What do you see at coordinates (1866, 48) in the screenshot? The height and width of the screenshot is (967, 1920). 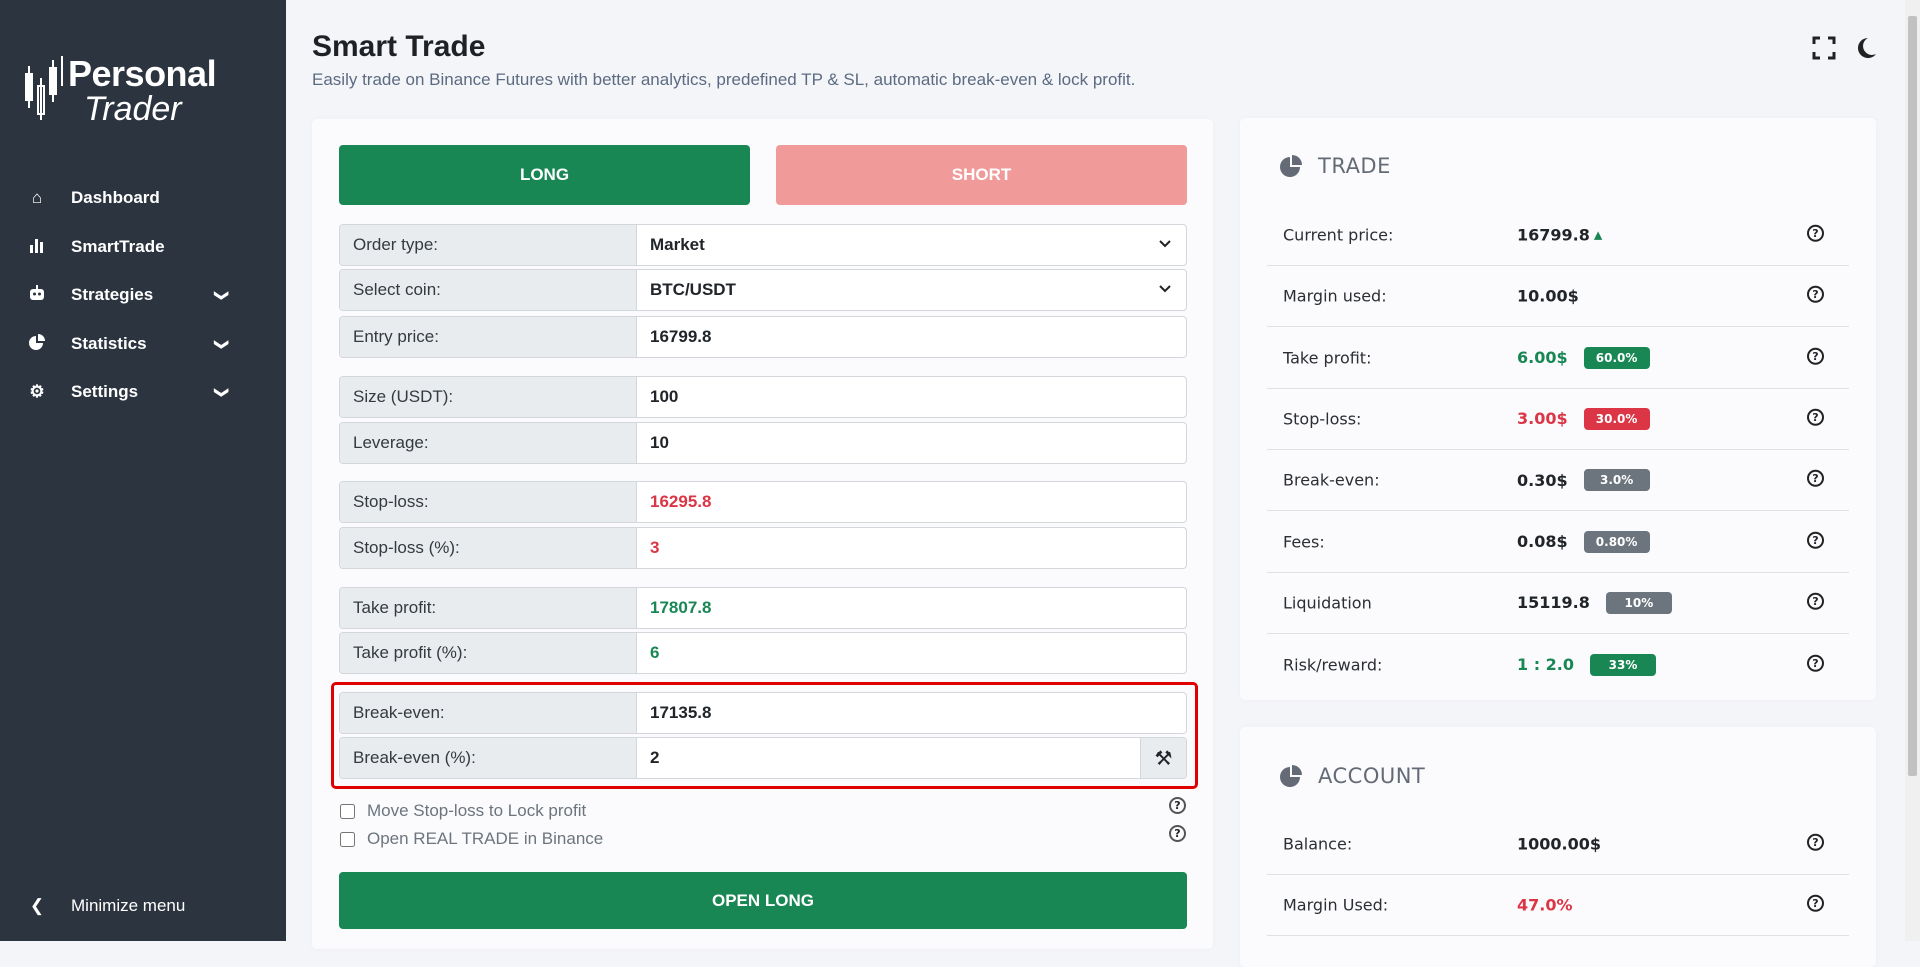 I see `dark-mode-moon-icon` at bounding box center [1866, 48].